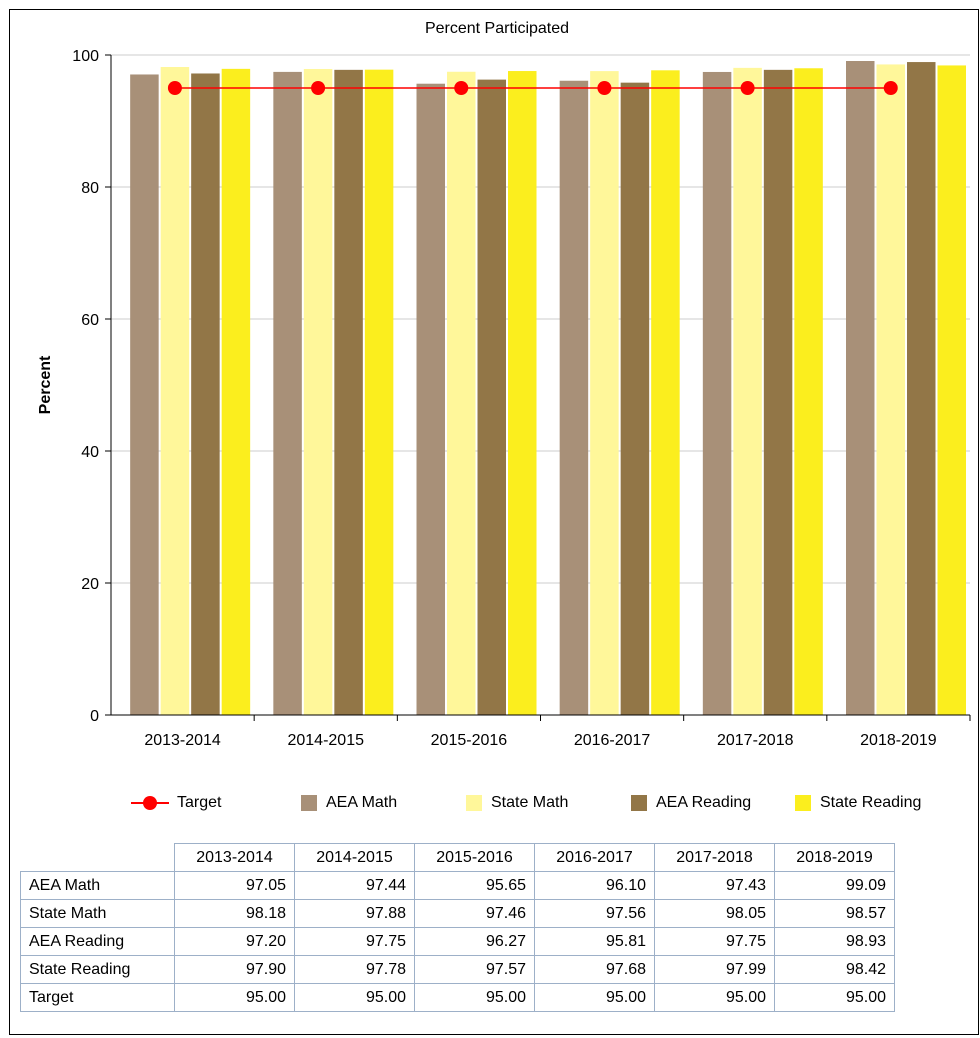 The height and width of the screenshot is (1038, 980). Describe the element at coordinates (594, 857) in the screenshot. I see `column-header: 2016-2017` at that location.